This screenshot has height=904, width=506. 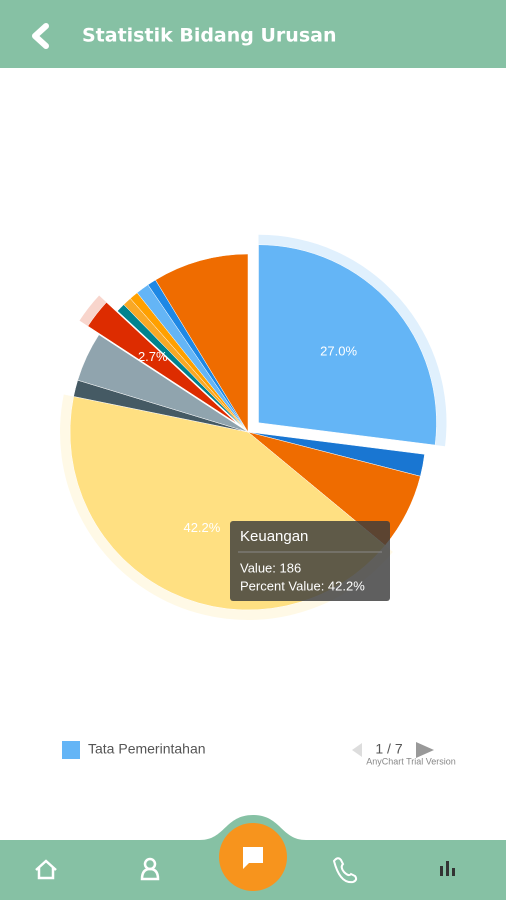 I want to click on nav-home, so click(x=46, y=869).